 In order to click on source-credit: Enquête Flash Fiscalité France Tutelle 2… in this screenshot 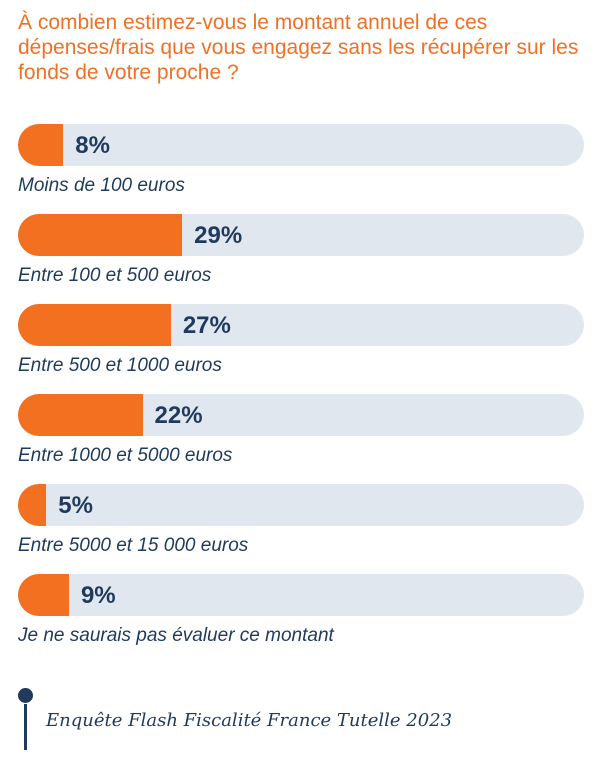, I will do `click(249, 720)`.